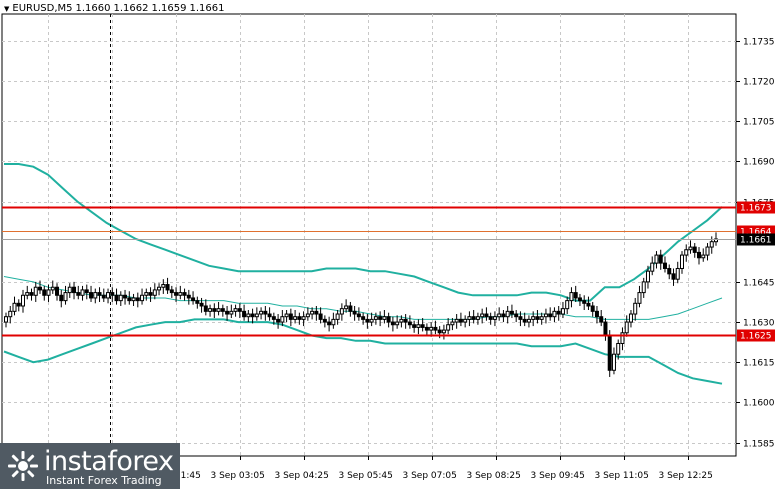 The width and height of the screenshot is (781, 489). I want to click on price-tick-label: 1.1690, so click(759, 163).